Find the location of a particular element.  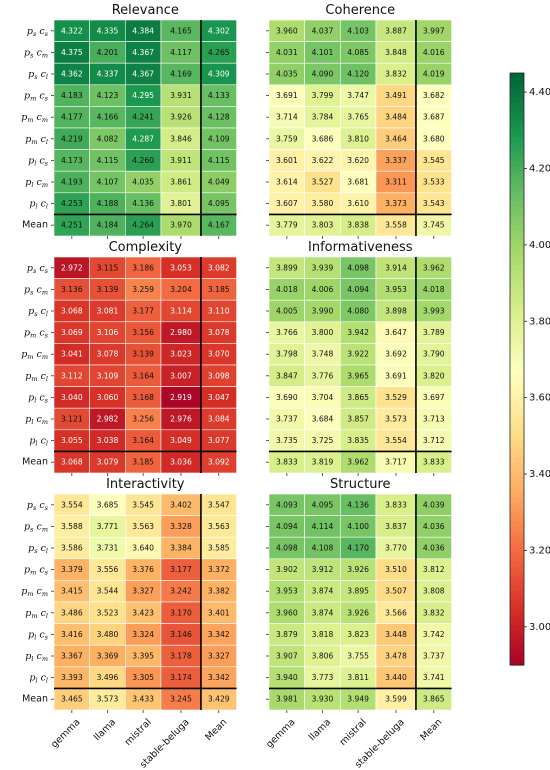

cell-value: 4.098 is located at coordinates (358, 267).